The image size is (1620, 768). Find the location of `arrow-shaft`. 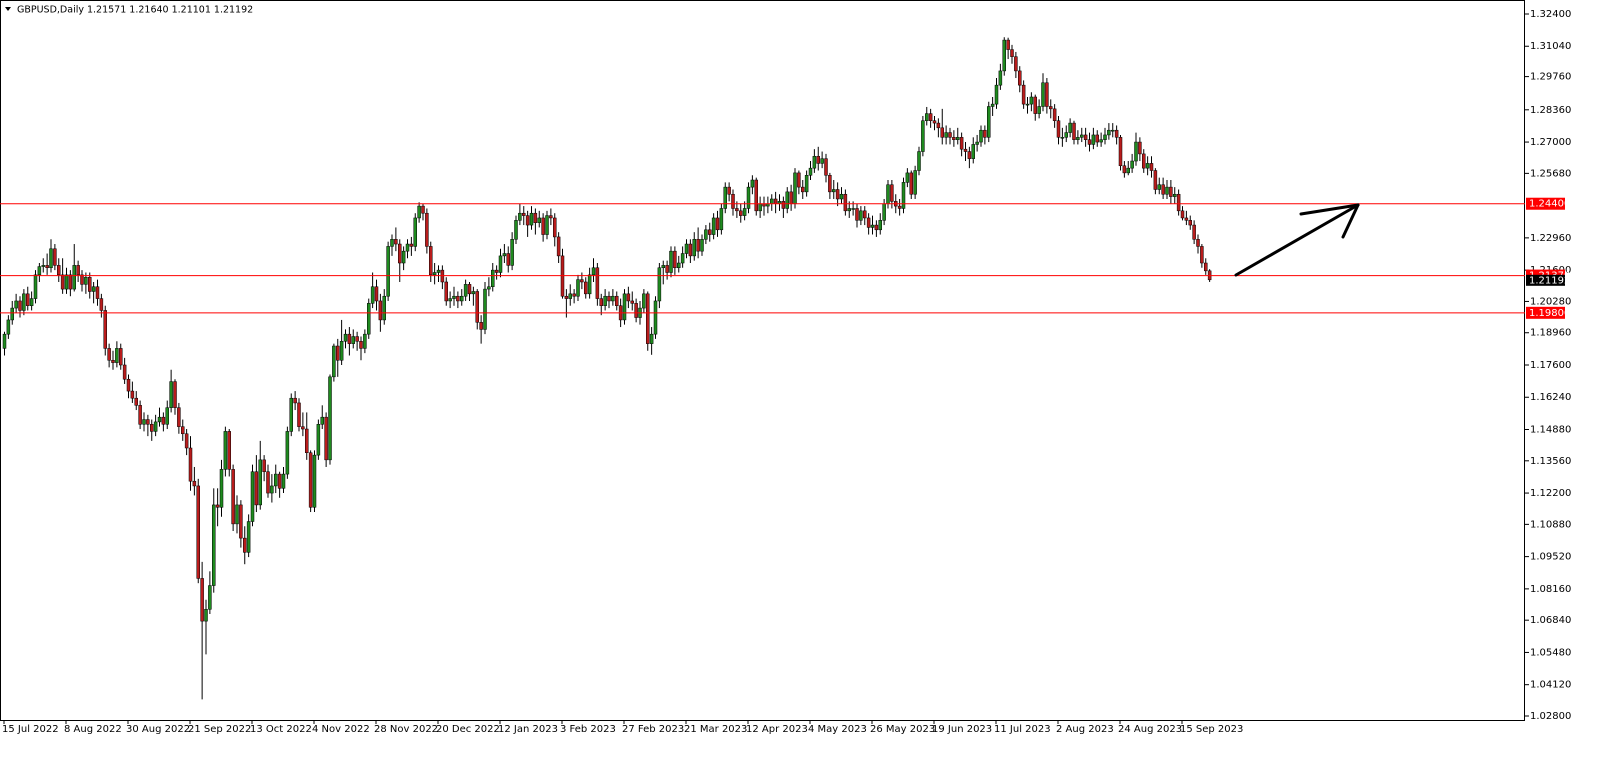

arrow-shaft is located at coordinates (1297, 240).